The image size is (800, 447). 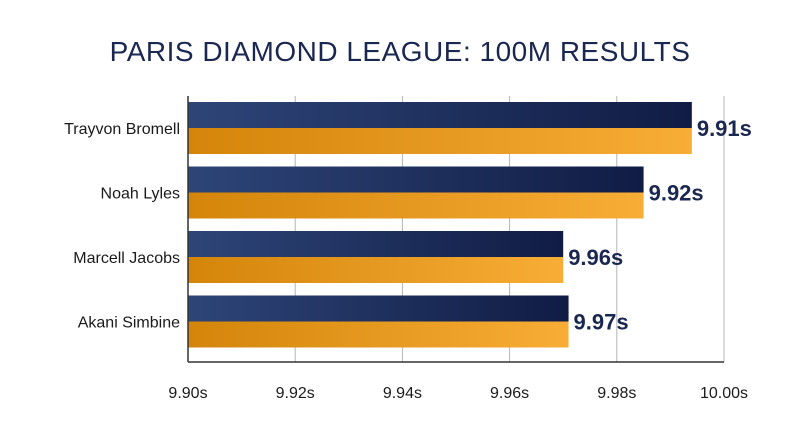 What do you see at coordinates (616, 393) in the screenshot?
I see `x-tick-label: 9.98s` at bounding box center [616, 393].